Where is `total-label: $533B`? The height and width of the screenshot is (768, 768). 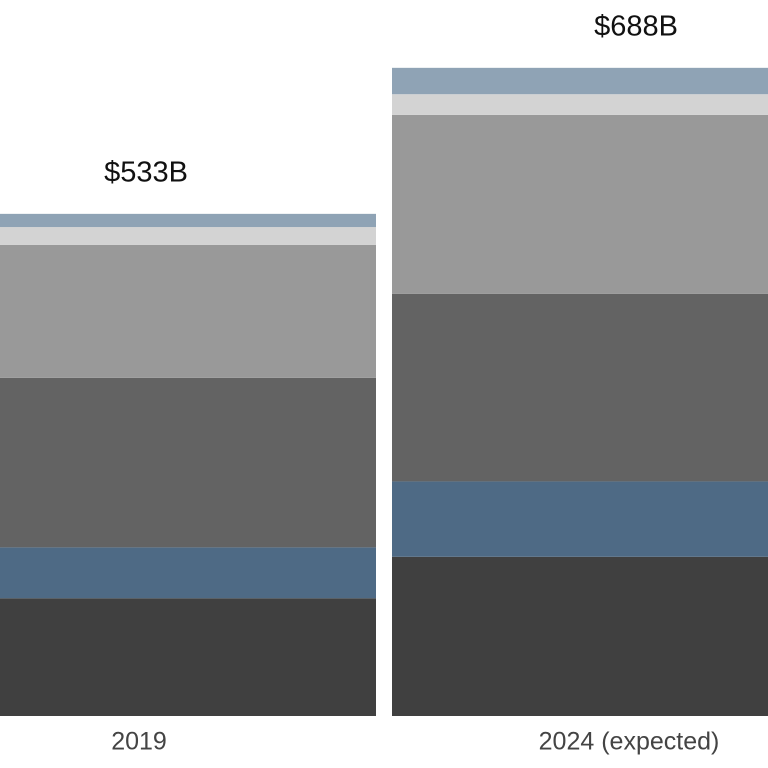 total-label: $533B is located at coordinates (146, 173).